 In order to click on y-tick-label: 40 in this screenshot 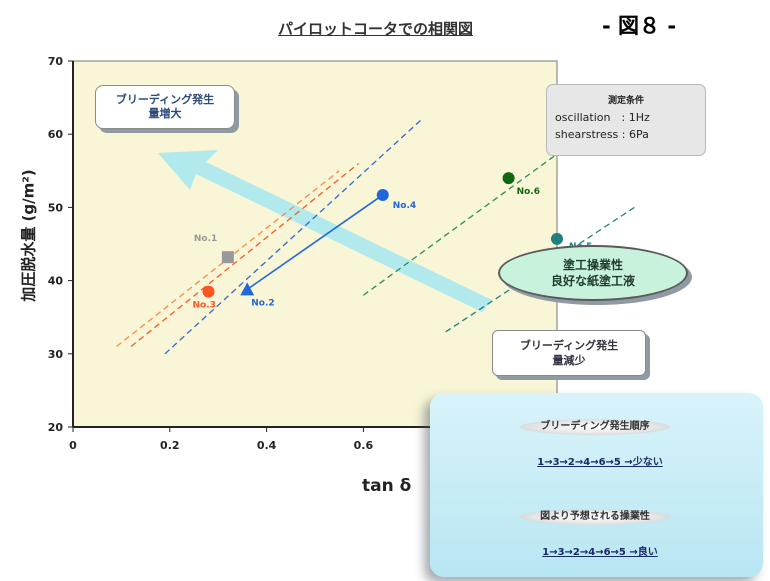, I will do `click(56, 281)`.